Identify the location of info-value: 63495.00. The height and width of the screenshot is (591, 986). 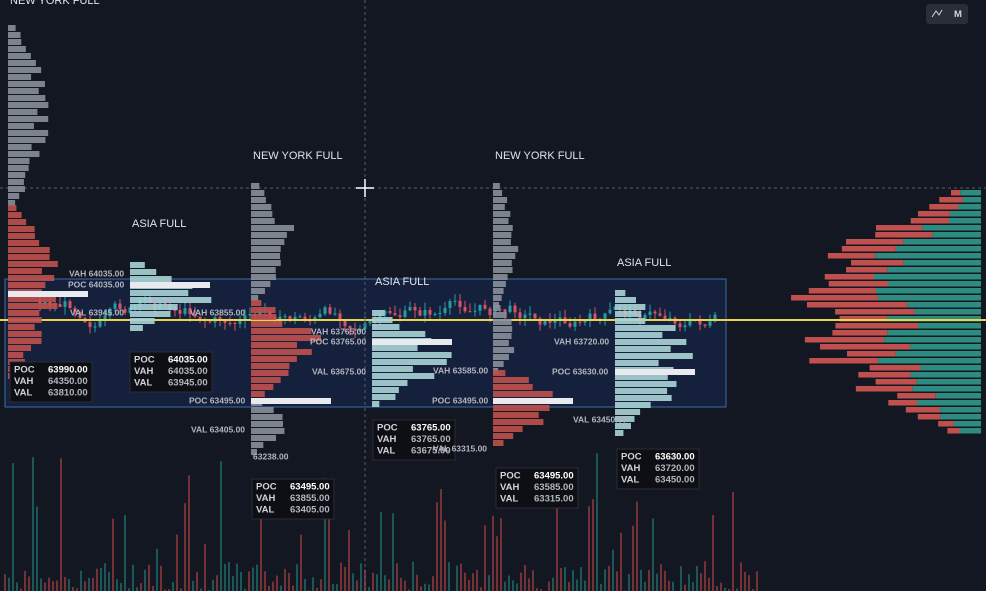
(554, 476).